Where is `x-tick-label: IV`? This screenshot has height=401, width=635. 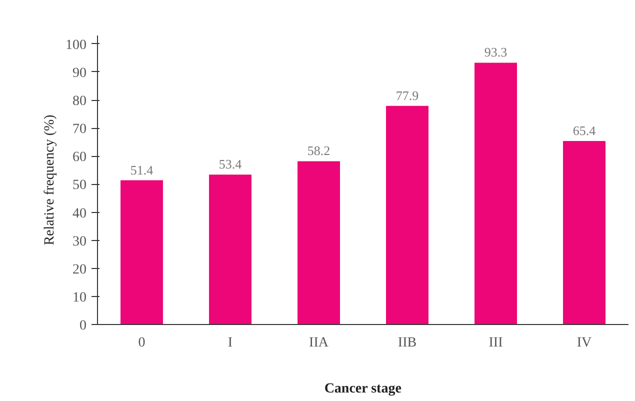 x-tick-label: IV is located at coordinates (584, 343).